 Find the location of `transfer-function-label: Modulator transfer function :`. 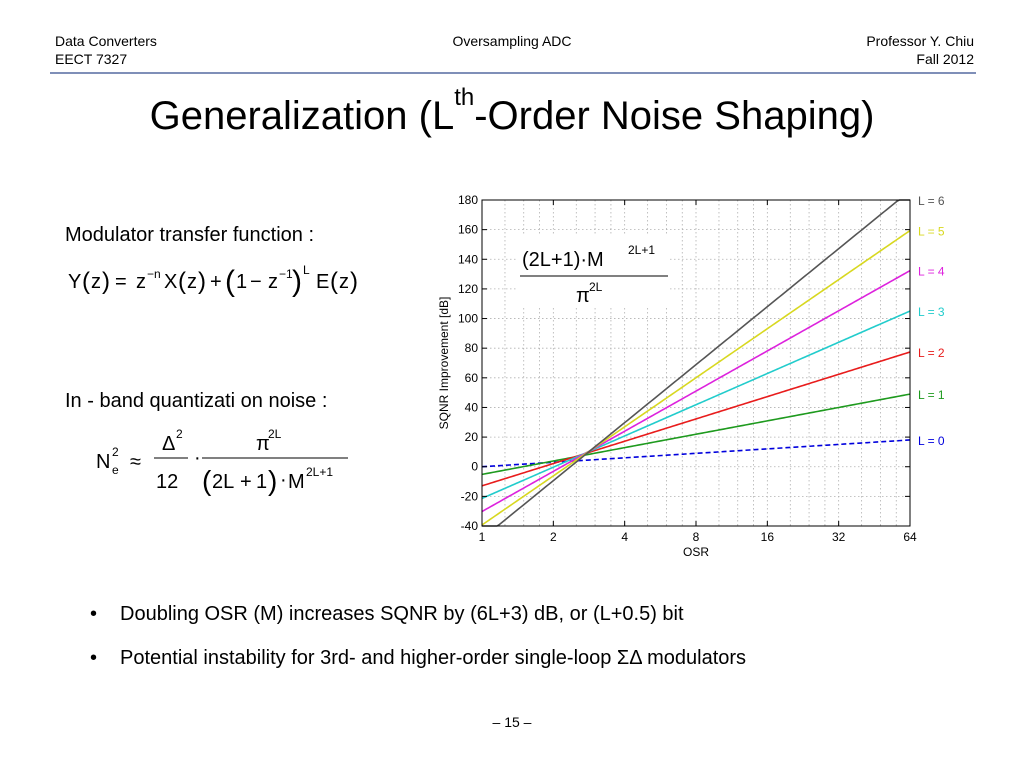

transfer-function-label: Modulator transfer function : is located at coordinates (190, 235).